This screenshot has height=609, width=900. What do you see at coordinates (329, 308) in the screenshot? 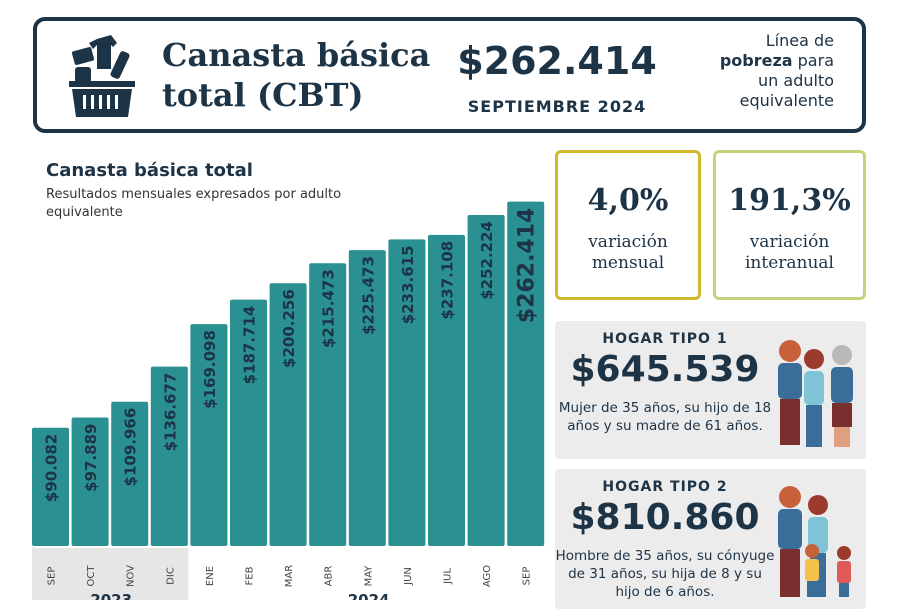
I see `data-label: $215.473` at bounding box center [329, 308].